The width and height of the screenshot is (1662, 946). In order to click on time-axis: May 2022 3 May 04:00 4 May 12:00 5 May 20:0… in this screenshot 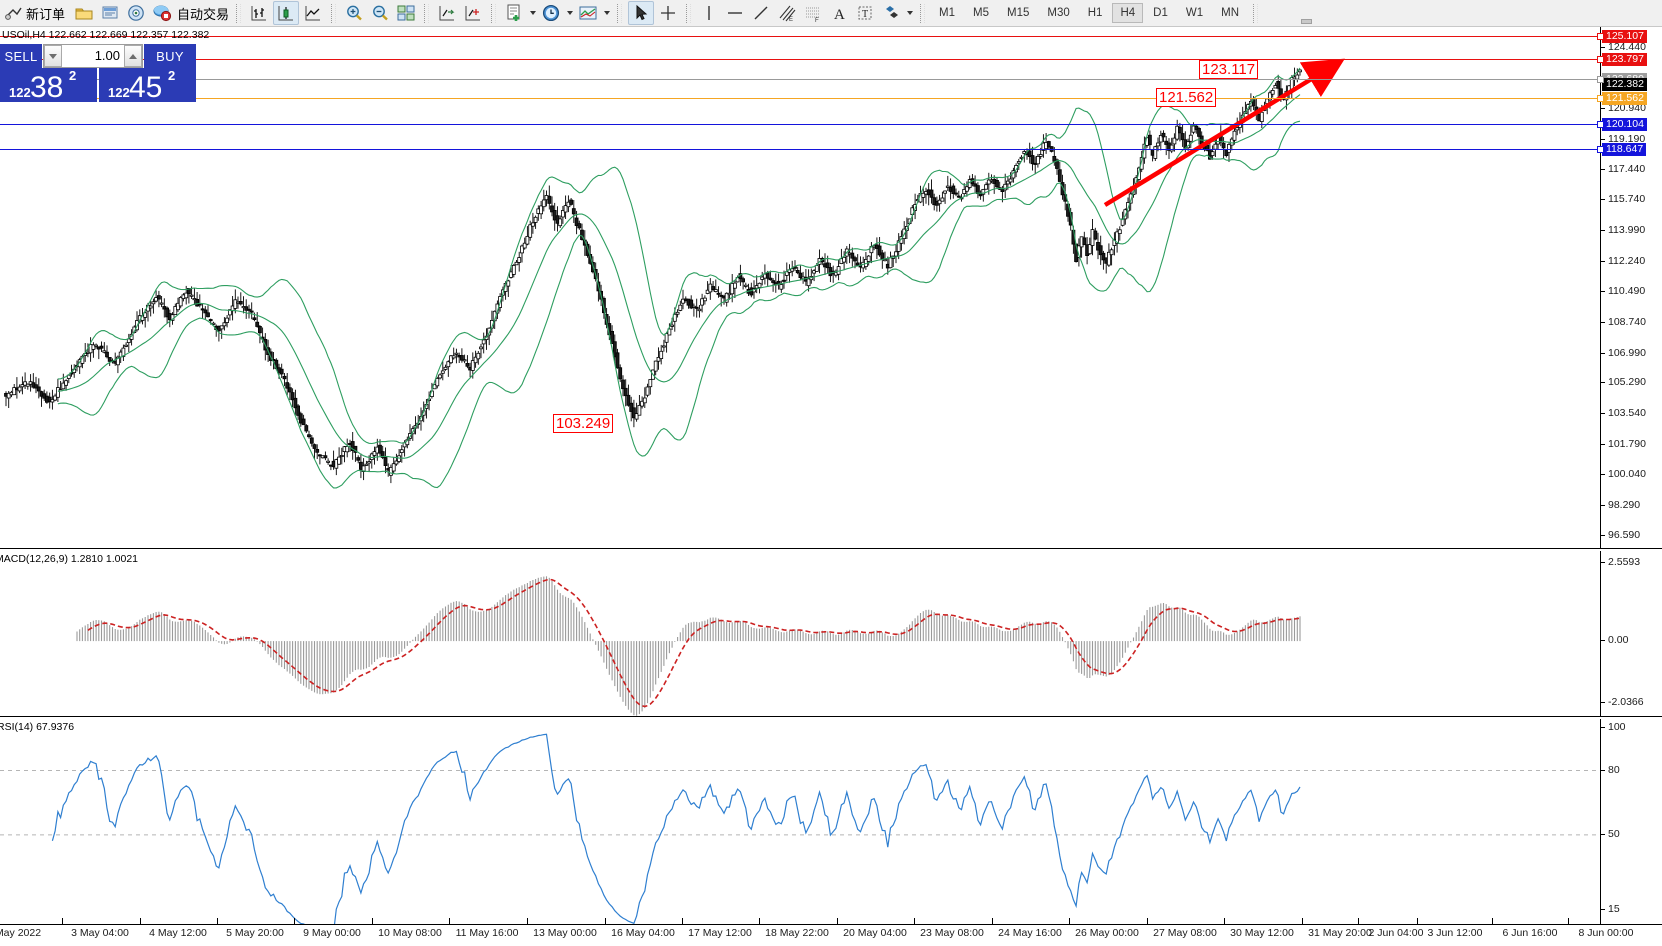, I will do `click(831, 932)`.